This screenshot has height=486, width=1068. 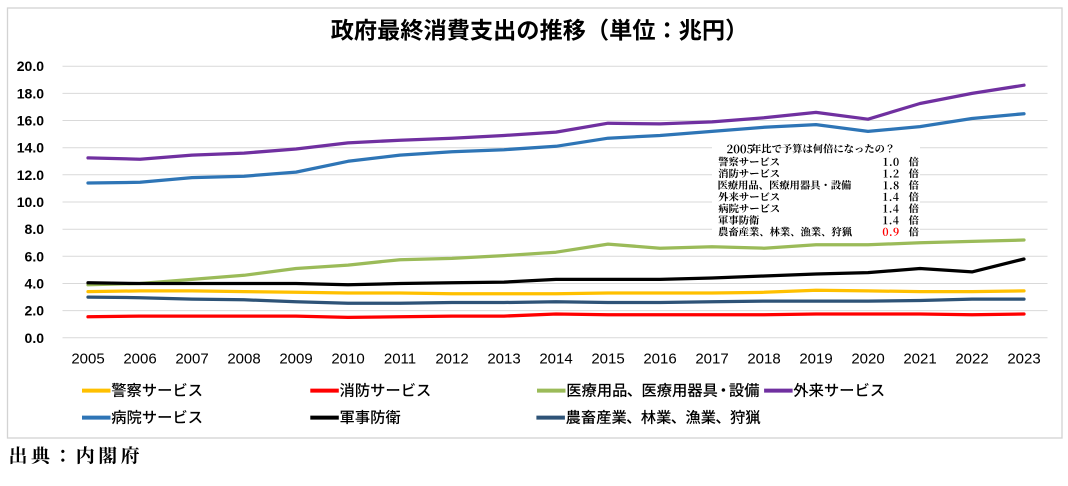 I want to click on svg-text: 2006, so click(x=139, y=359).